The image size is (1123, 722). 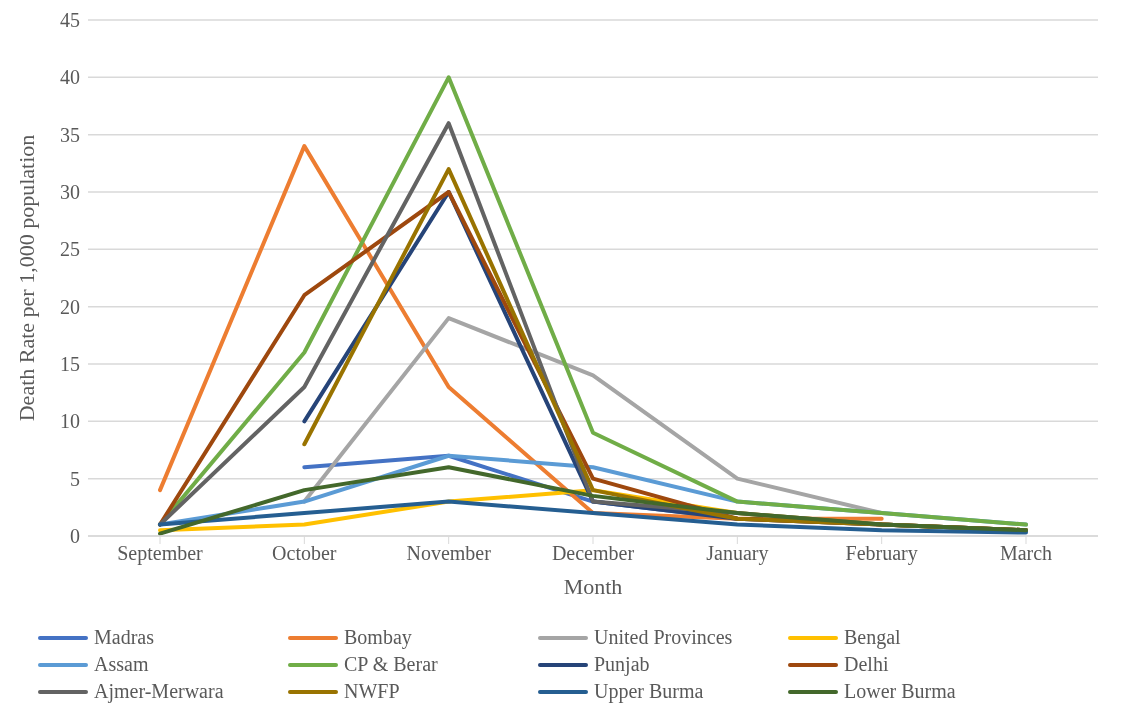 I want to click on y-tick-label: 15, so click(x=70, y=364).